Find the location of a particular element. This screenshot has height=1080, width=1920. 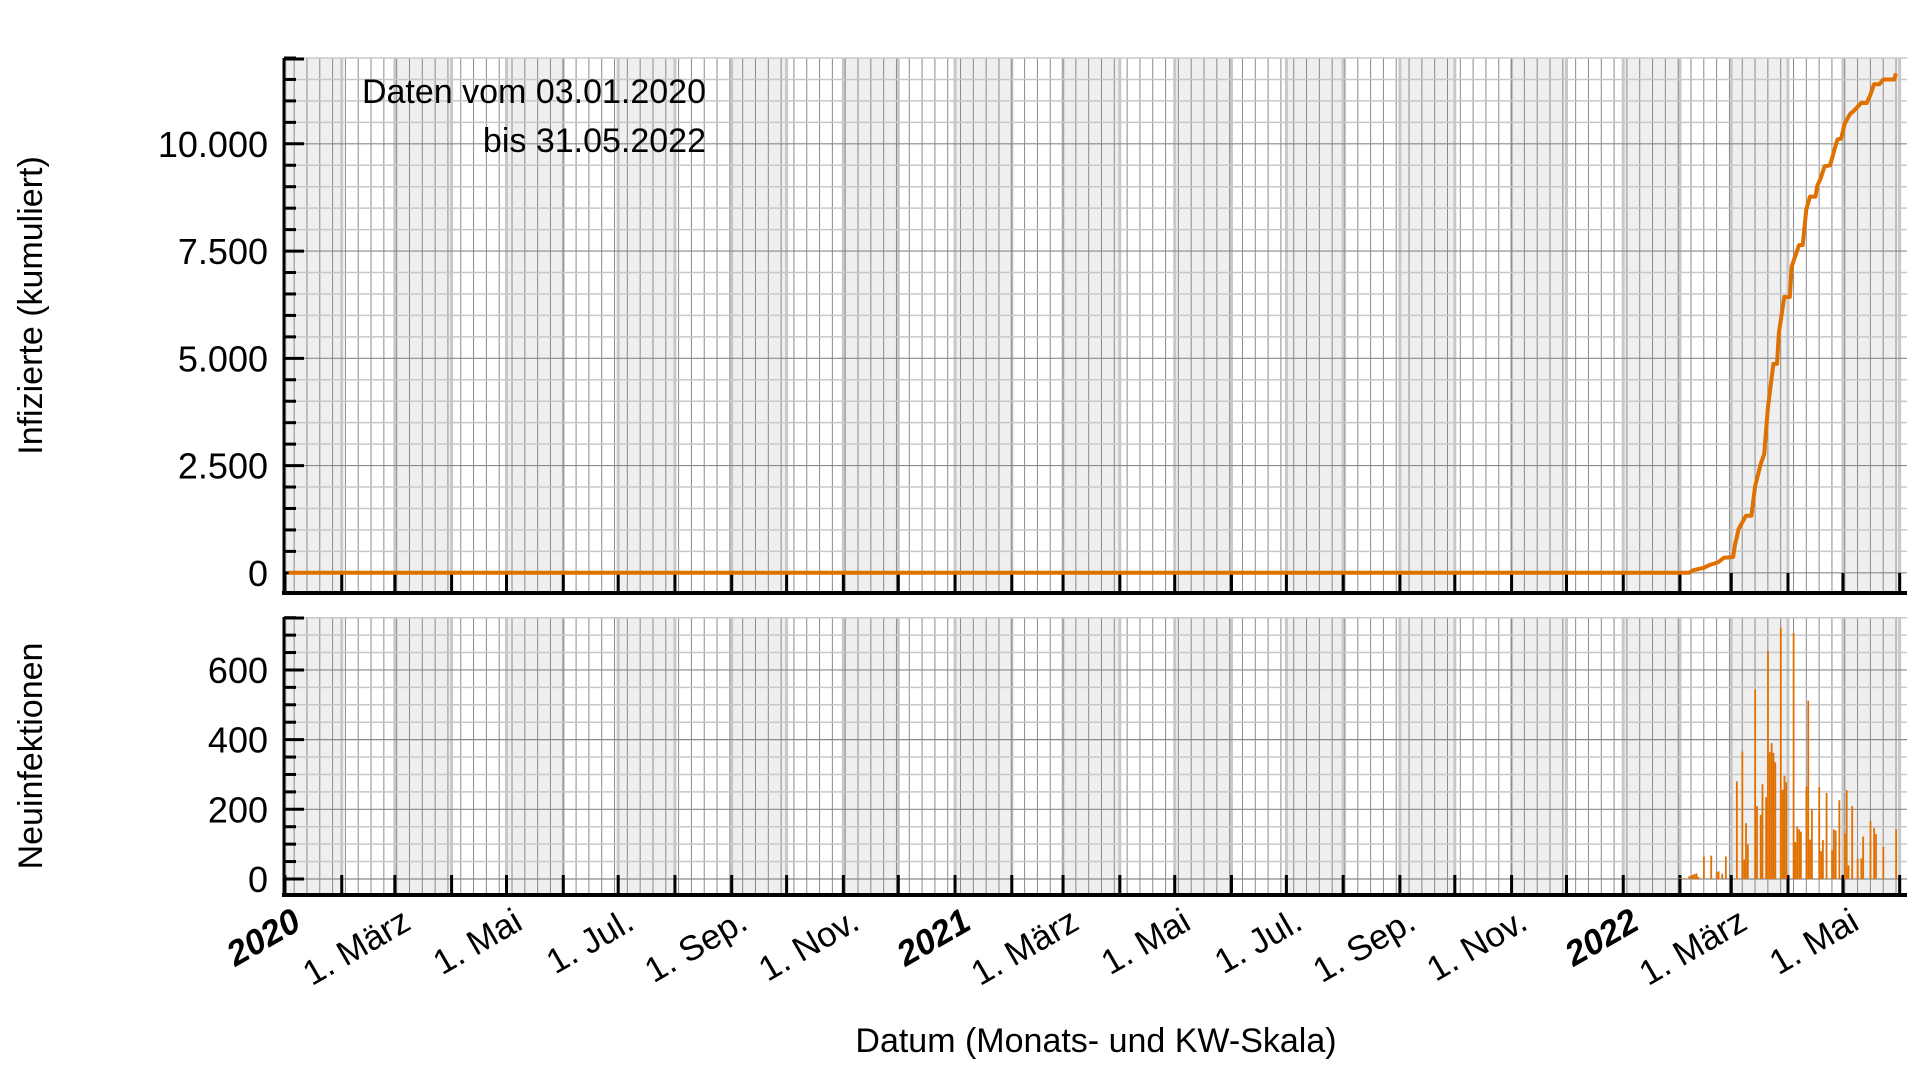

date-range-annotation: Daten vom 03.01.2020 is located at coordinates (534, 92).